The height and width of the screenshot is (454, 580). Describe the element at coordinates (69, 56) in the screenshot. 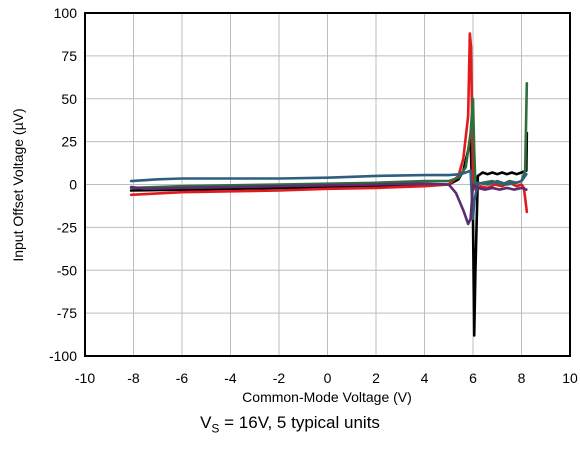

I see `y-tick-label: 75` at that location.